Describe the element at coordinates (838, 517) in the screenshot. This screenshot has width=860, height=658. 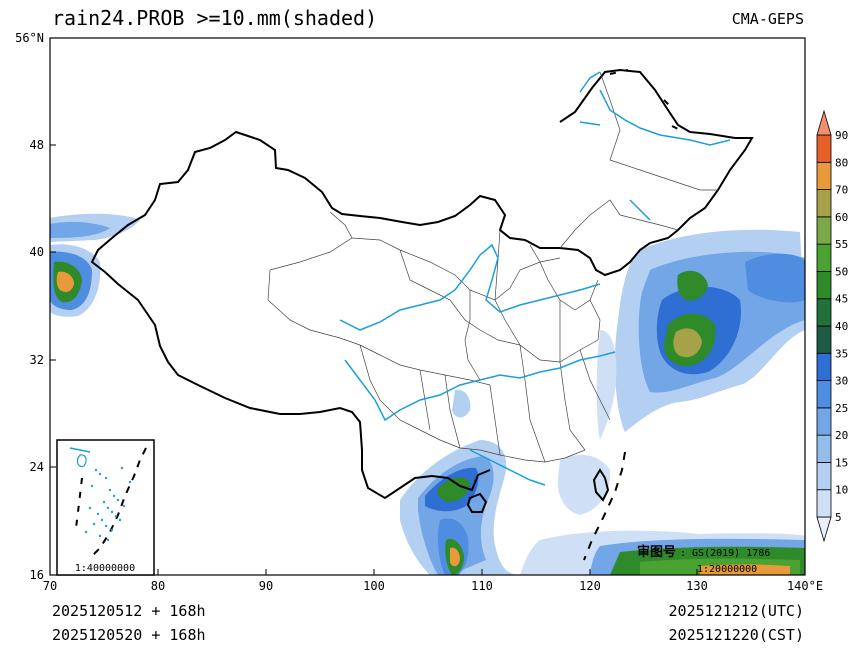
I see `colorbar-label: 5` at that location.